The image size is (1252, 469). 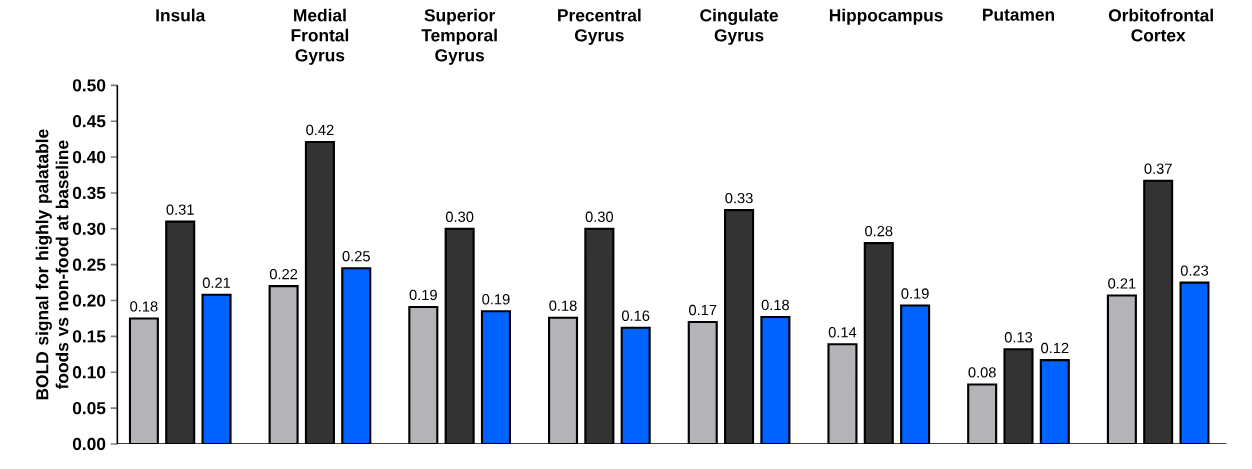 I want to click on y-tick-label: 0.05, so click(x=89, y=408).